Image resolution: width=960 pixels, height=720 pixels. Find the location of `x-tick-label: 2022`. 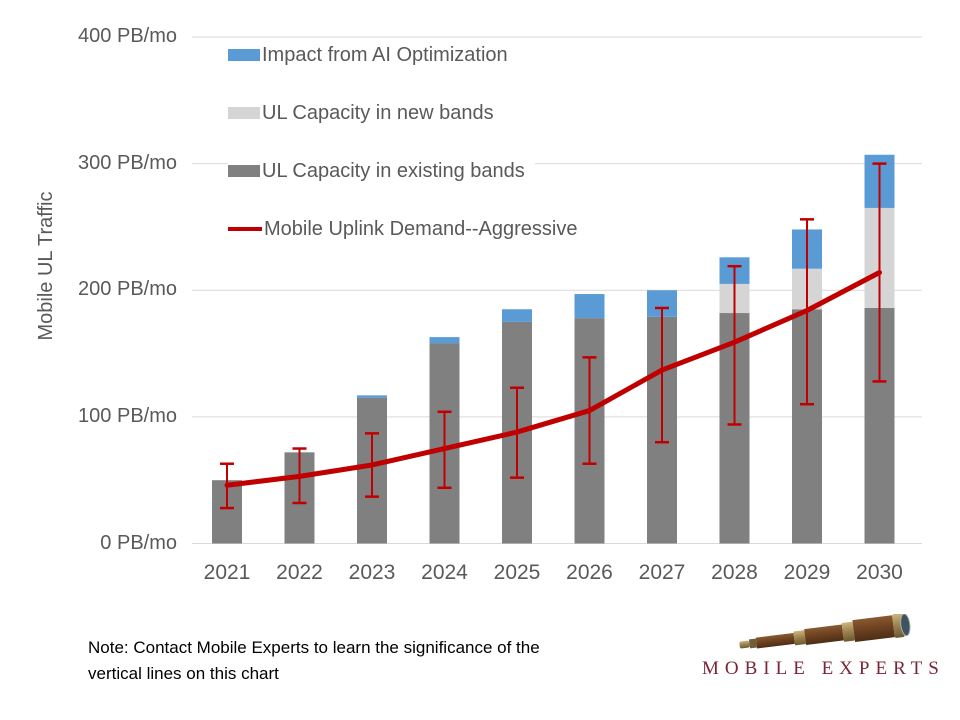

x-tick-label: 2022 is located at coordinates (299, 572).